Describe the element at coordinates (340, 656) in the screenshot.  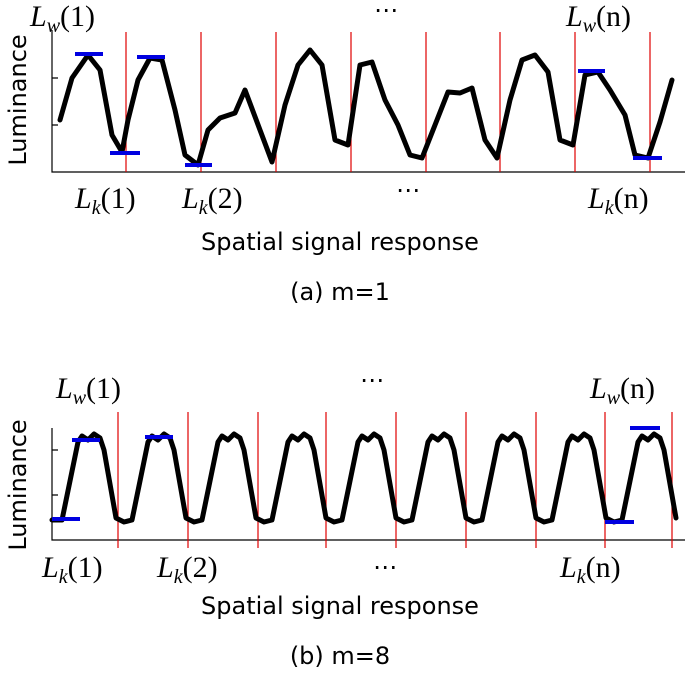
I see `caption: (b) m=8` at that location.